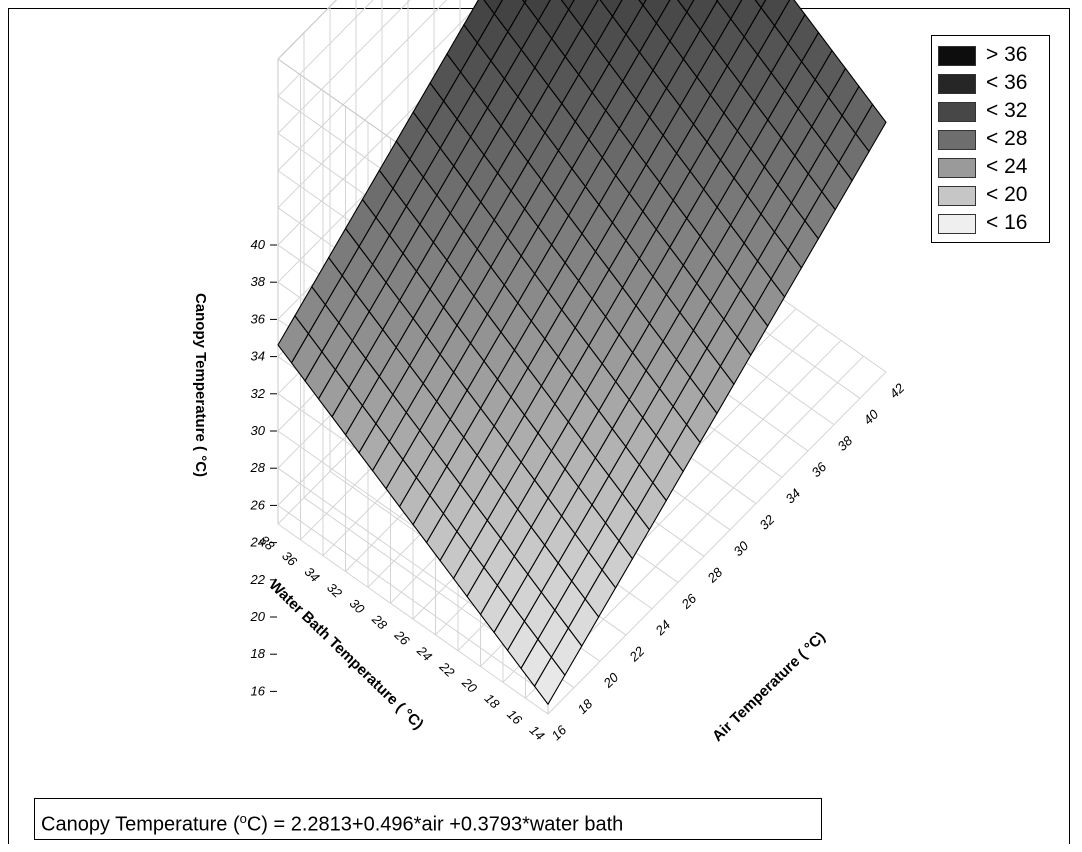  I want to click on legend-item: < 36, so click(993, 83).